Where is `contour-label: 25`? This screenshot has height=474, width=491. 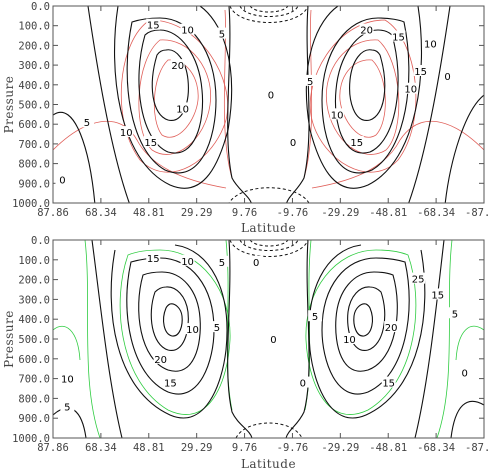
contour-label: 25 is located at coordinates (418, 280).